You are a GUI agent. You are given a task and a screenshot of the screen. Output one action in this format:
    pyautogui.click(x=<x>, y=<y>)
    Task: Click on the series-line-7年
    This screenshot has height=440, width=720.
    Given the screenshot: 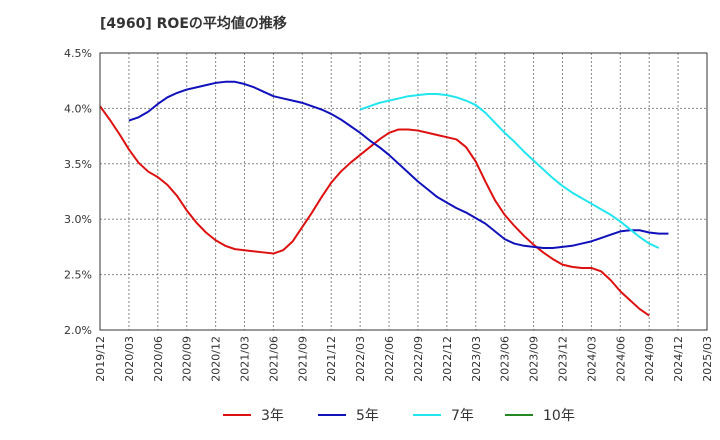 What is the action you would take?
    pyautogui.click(x=509, y=171)
    